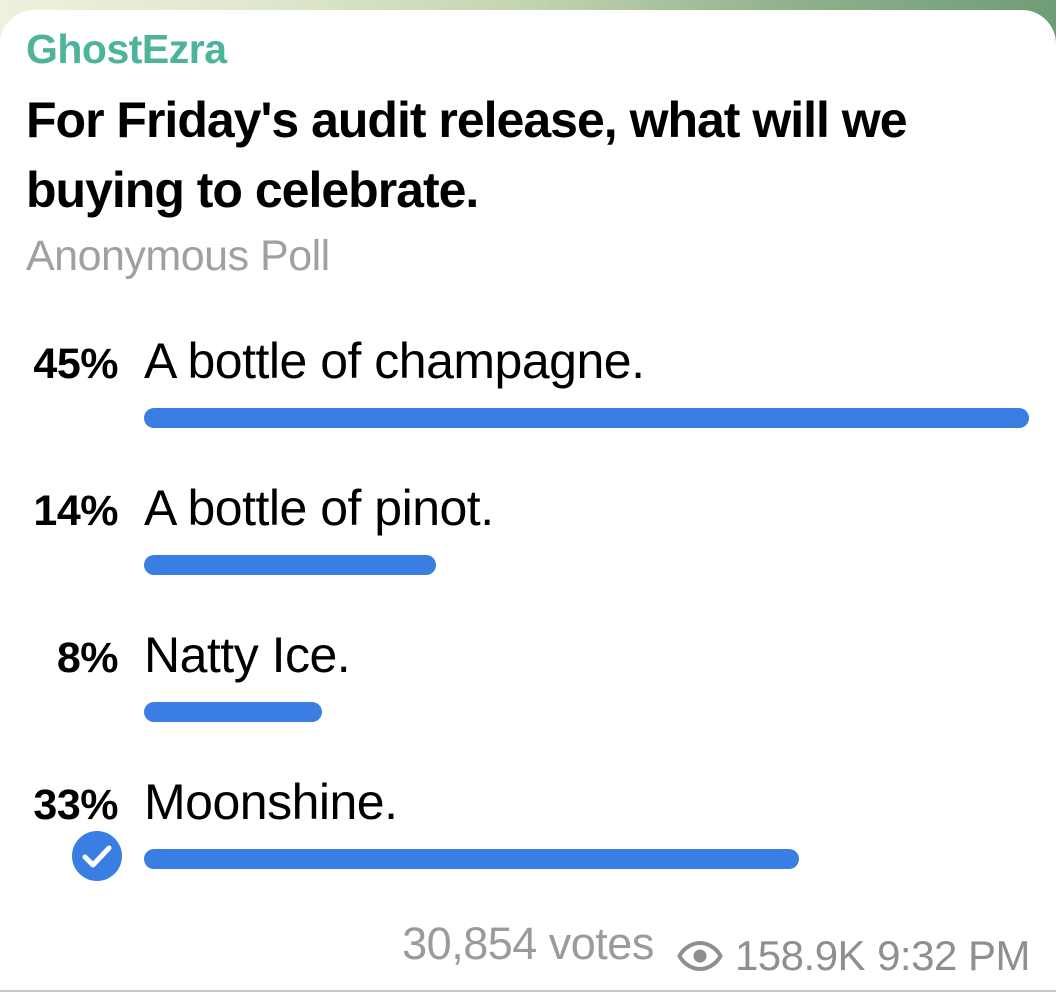 The width and height of the screenshot is (1056, 992). Describe the element at coordinates (319, 508) in the screenshot. I see `option-label: A bottle of pinot.` at that location.